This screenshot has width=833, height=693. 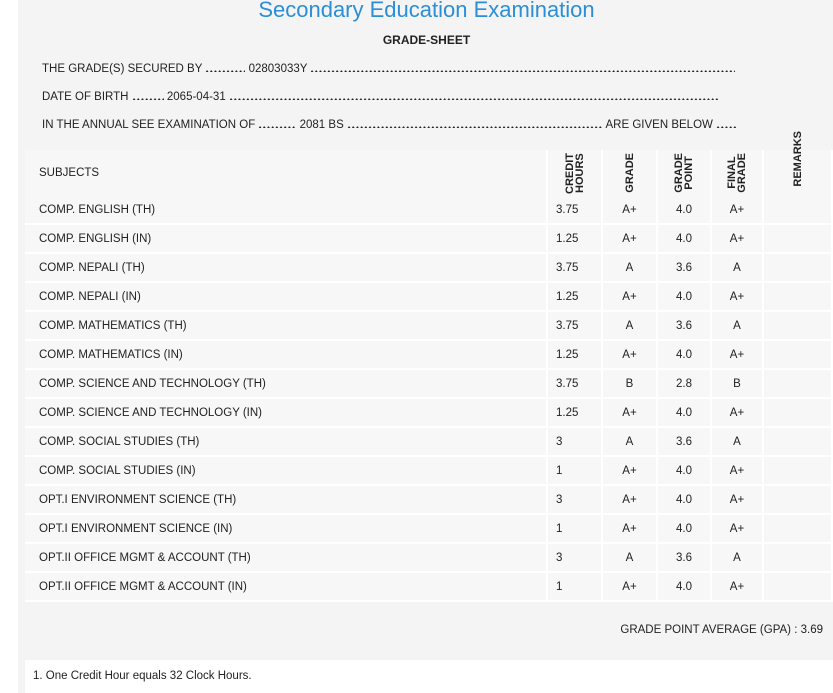 I want to click on header-cell: SUBJECTS, so click(x=286, y=174).